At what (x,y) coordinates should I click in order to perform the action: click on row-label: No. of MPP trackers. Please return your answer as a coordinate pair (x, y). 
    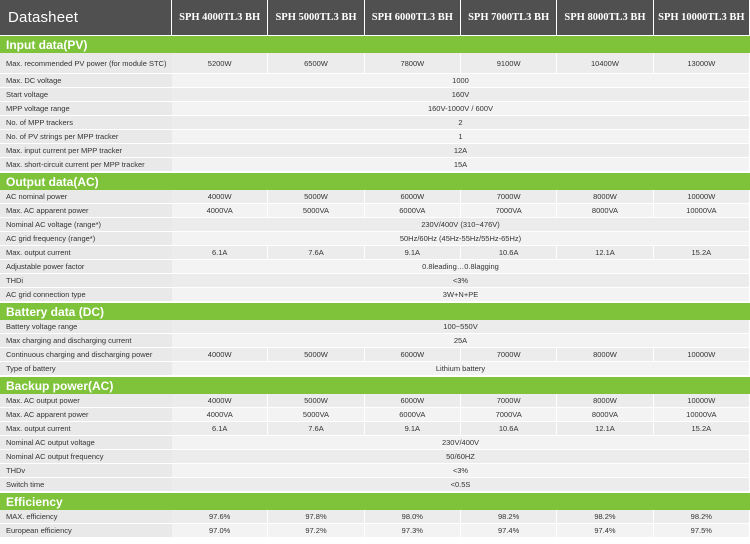
    Looking at the image, I should click on (86, 123).